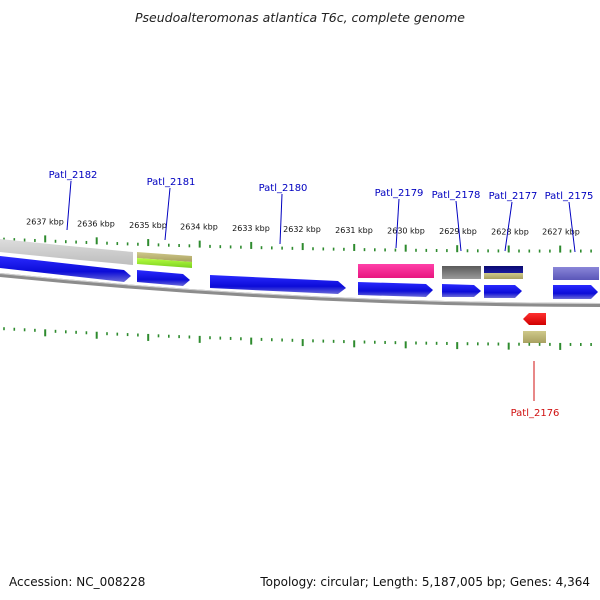 The width and height of the screenshot is (600, 600). I want to click on accession-text: Accession: NC_008228, so click(77, 582).